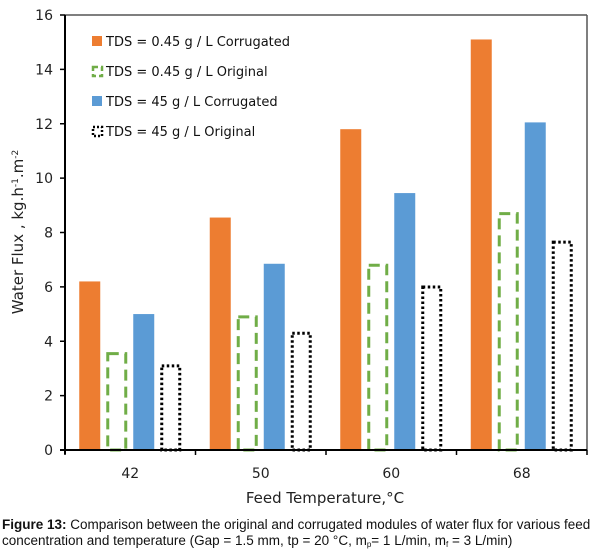 The image size is (600, 553). I want to click on y-axis-title: Water Flux , kg.h-1.m-2, so click(18, 232).